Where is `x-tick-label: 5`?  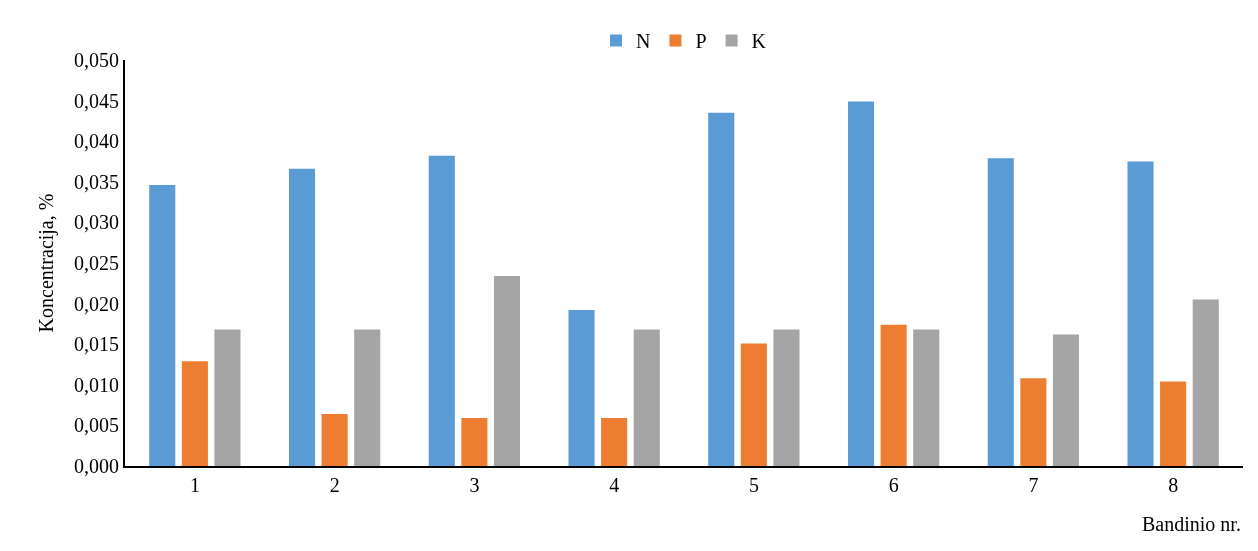
x-tick-label: 5 is located at coordinates (753, 485).